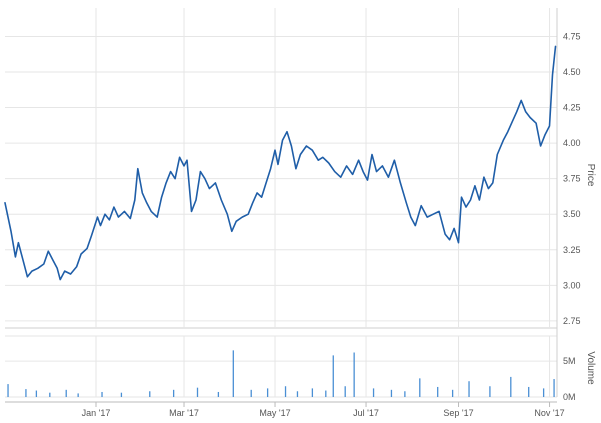 The image size is (601, 423). I want to click on x-tick-label: Jul '17, so click(366, 413).